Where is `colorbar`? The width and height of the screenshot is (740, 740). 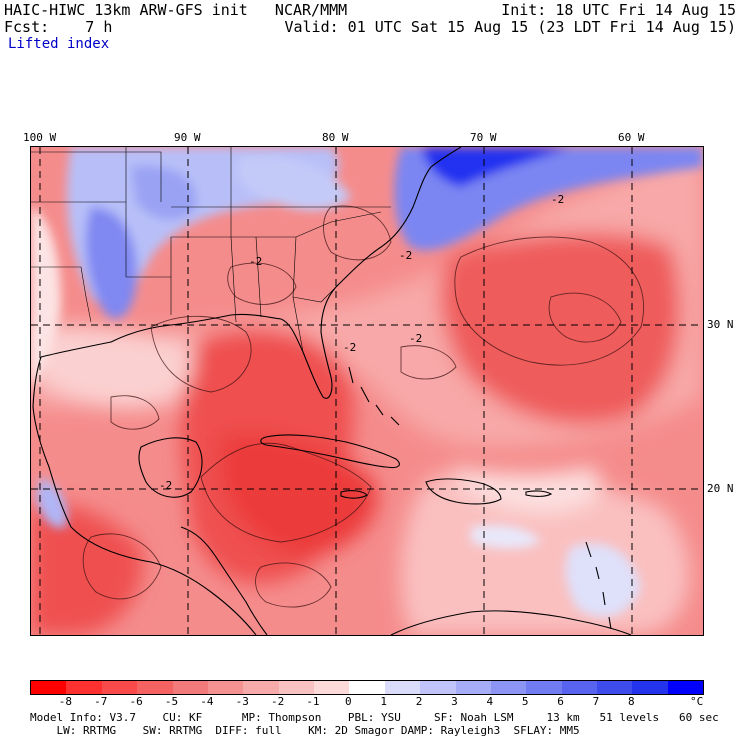
colorbar is located at coordinates (367, 687).